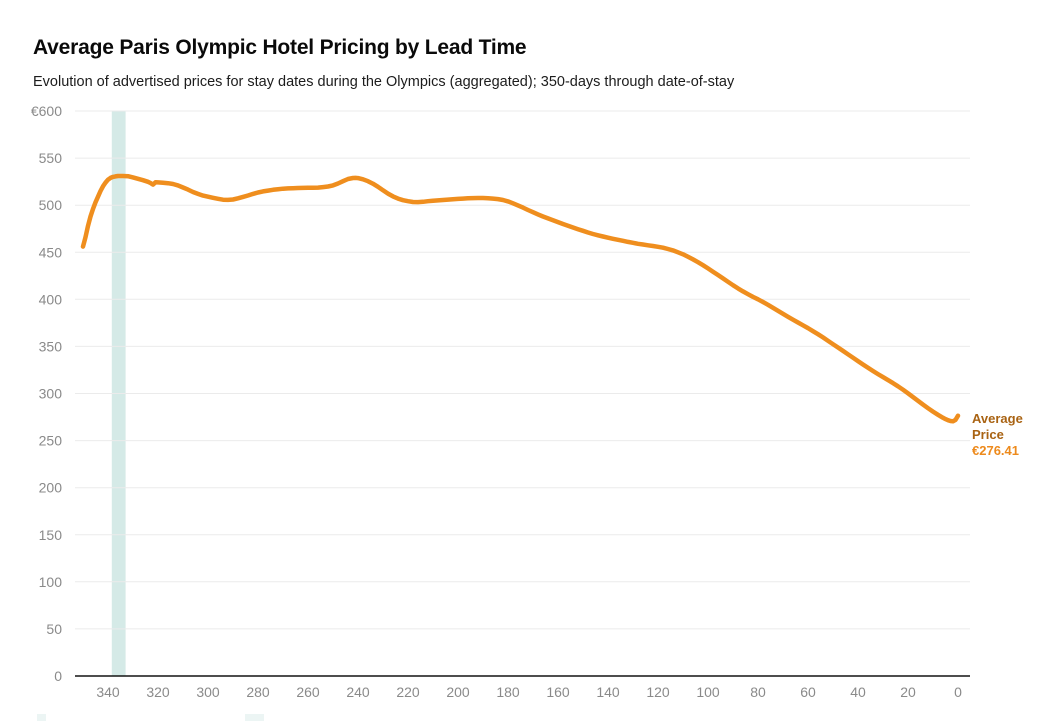  Describe the element at coordinates (51, 252) in the screenshot. I see `y-tick-label: 450` at that location.